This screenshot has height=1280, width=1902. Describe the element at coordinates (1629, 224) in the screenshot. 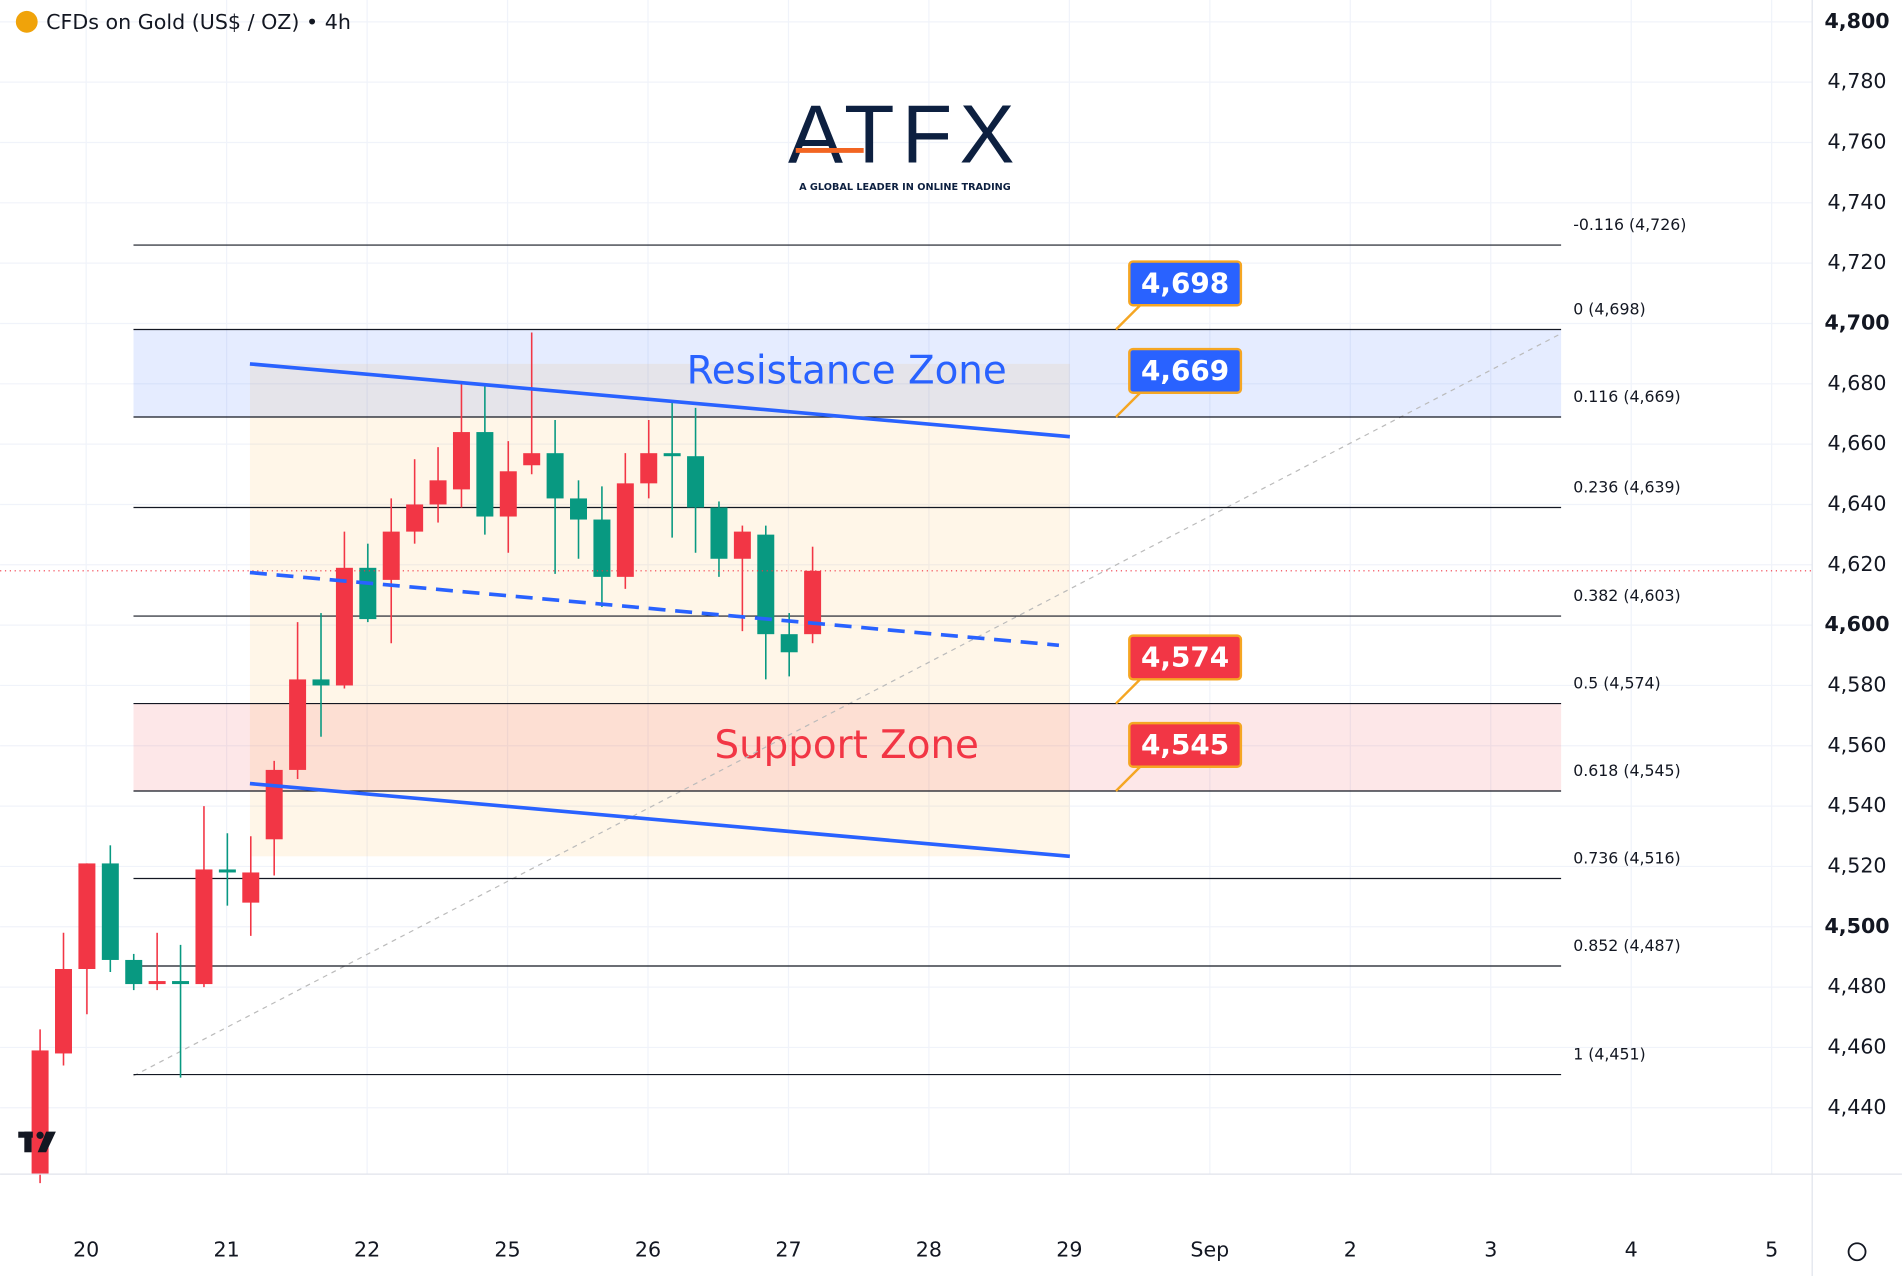

I see `fib-label: -0.116 (4,726)` at that location.